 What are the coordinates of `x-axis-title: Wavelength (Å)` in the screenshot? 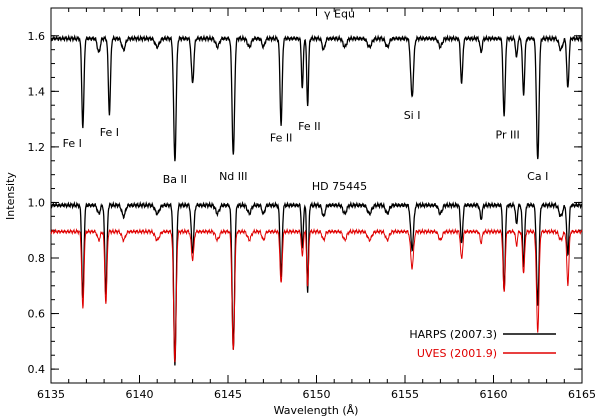 It's located at (316, 410).